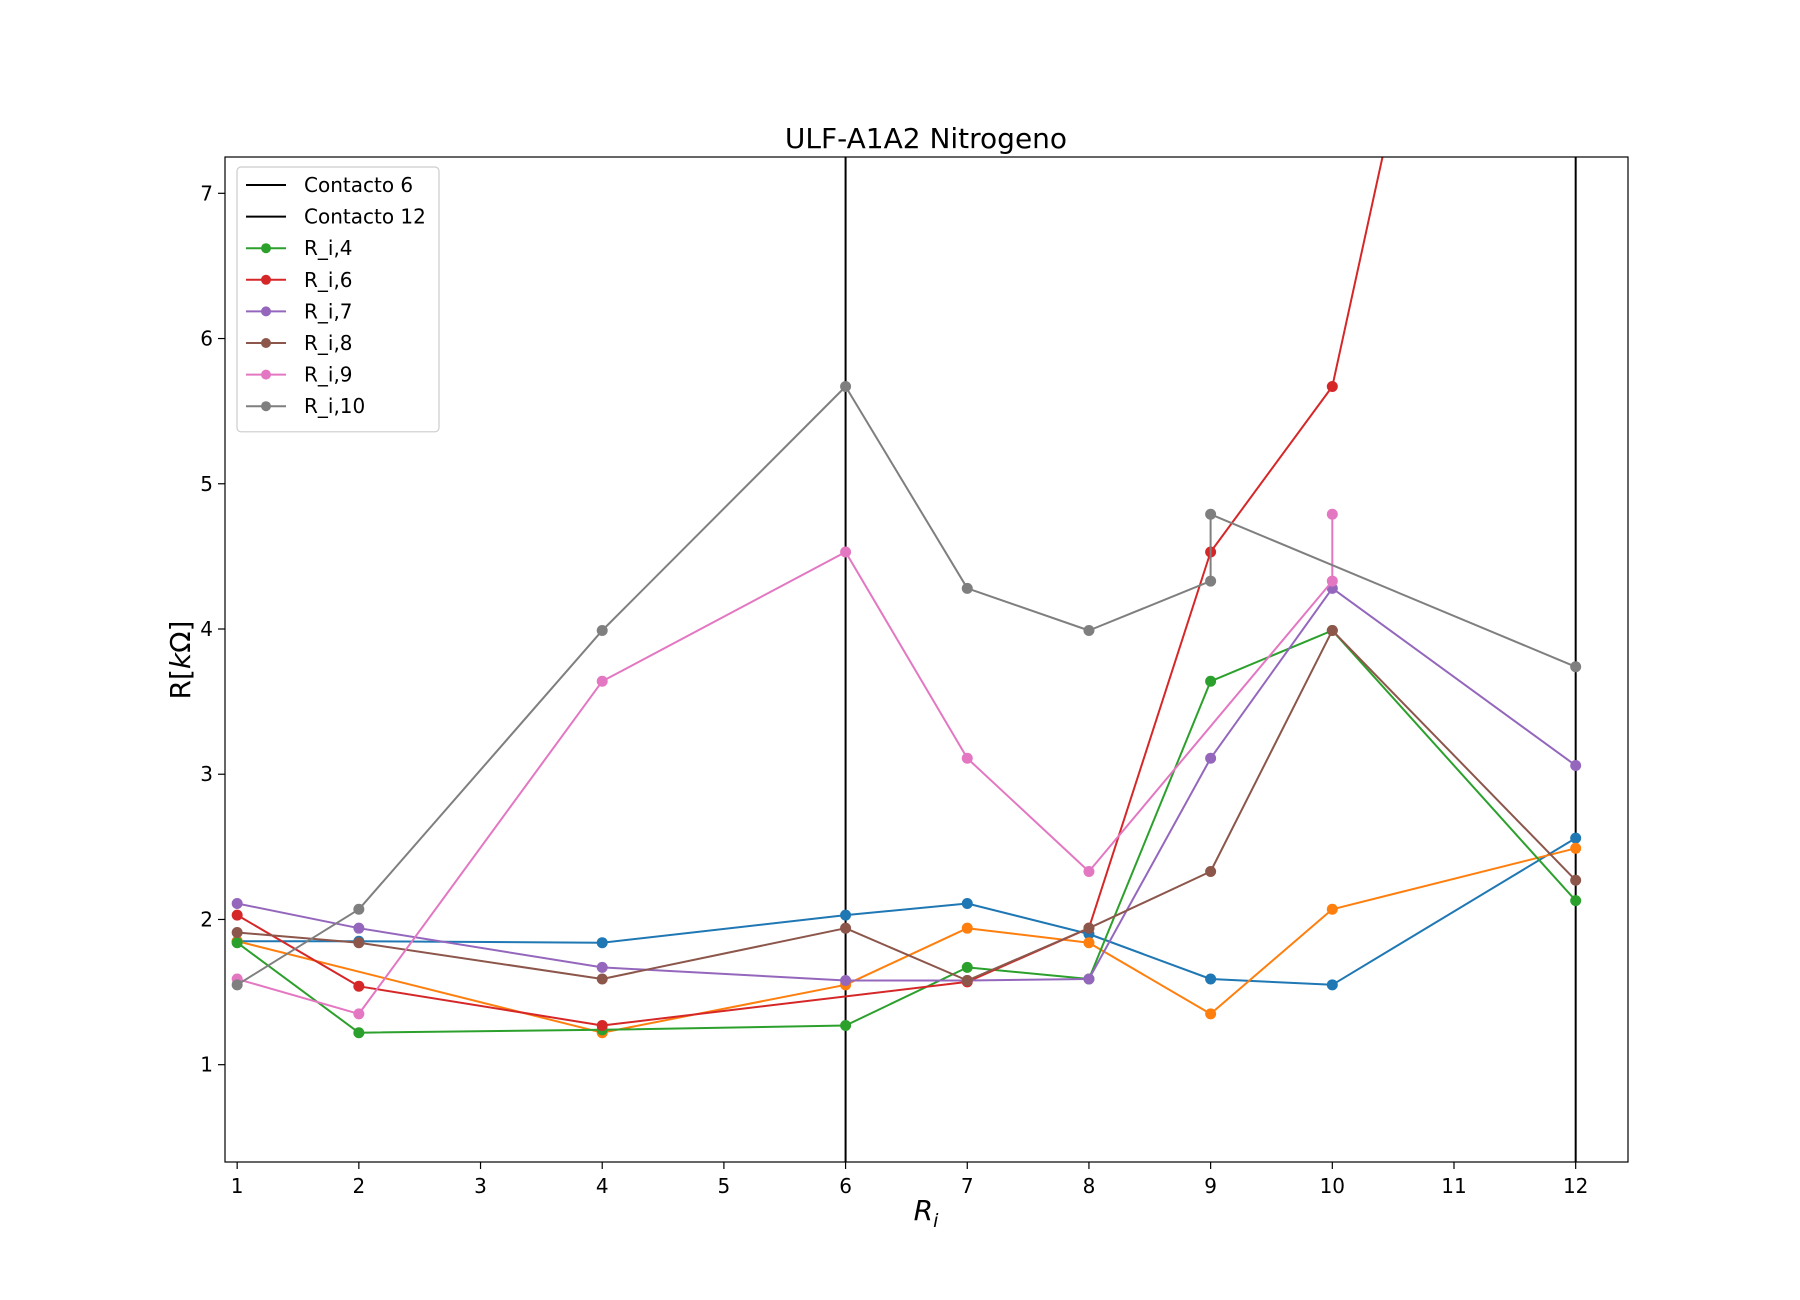 Image resolution: width=1800 pixels, height=1300 pixels. I want to click on y-tick-label: 4, so click(206, 629).